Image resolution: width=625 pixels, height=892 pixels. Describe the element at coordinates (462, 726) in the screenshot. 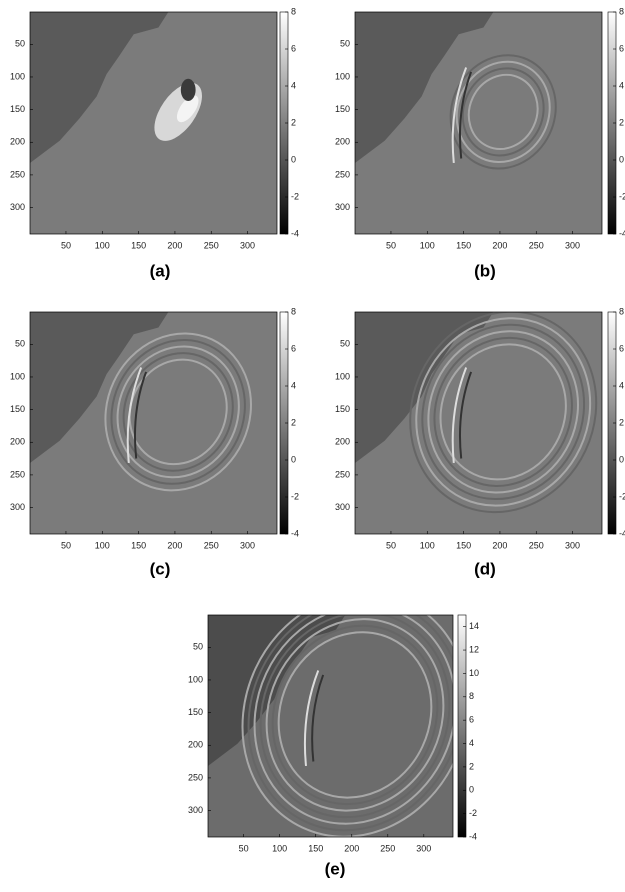

I see `colorbar` at that location.